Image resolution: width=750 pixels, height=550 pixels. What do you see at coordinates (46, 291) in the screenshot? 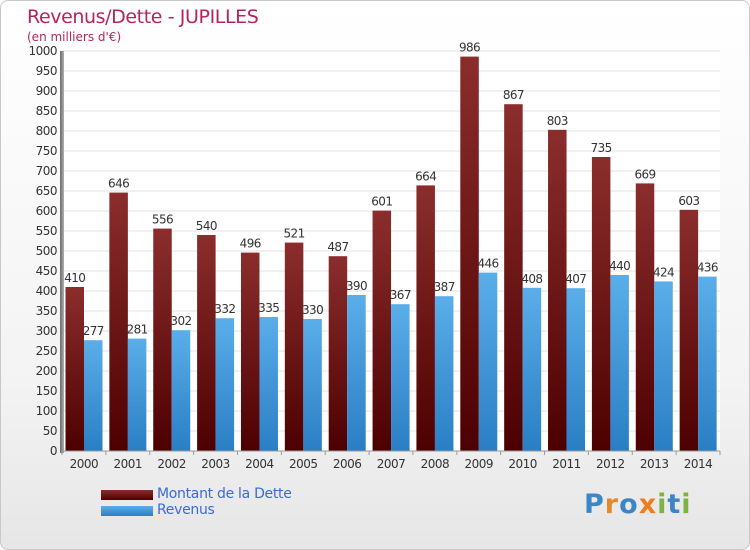
I see `y-tick-label: 400` at bounding box center [46, 291].